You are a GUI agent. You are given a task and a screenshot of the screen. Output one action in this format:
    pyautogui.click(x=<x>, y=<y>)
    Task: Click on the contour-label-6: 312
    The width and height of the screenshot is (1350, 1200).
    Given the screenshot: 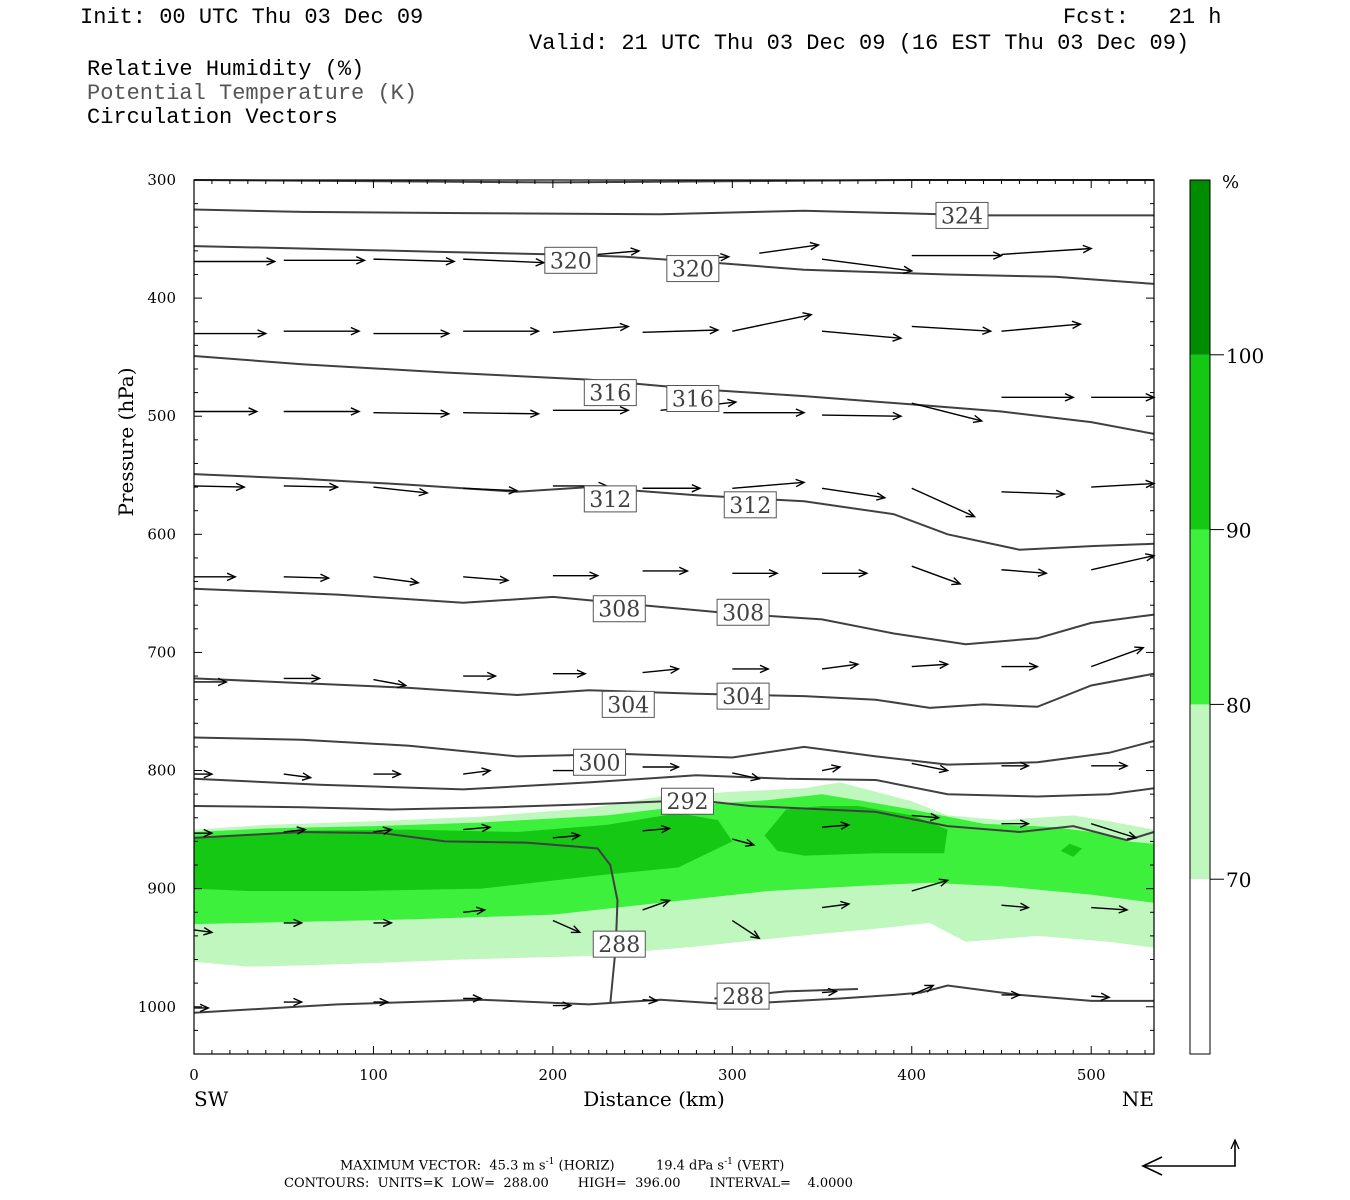 What is the action you would take?
    pyautogui.click(x=750, y=505)
    